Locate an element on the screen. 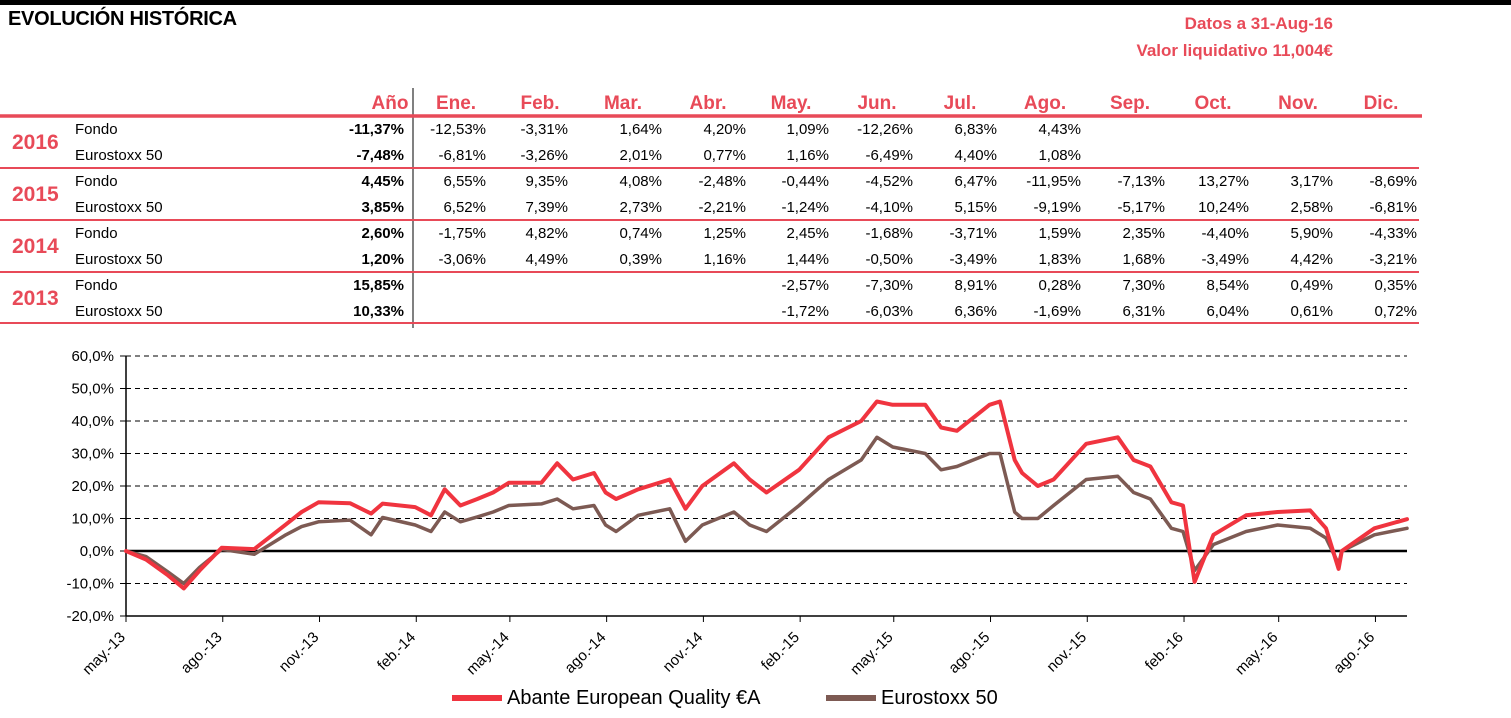  monthly-return: 1,59% is located at coordinates (1059, 233).